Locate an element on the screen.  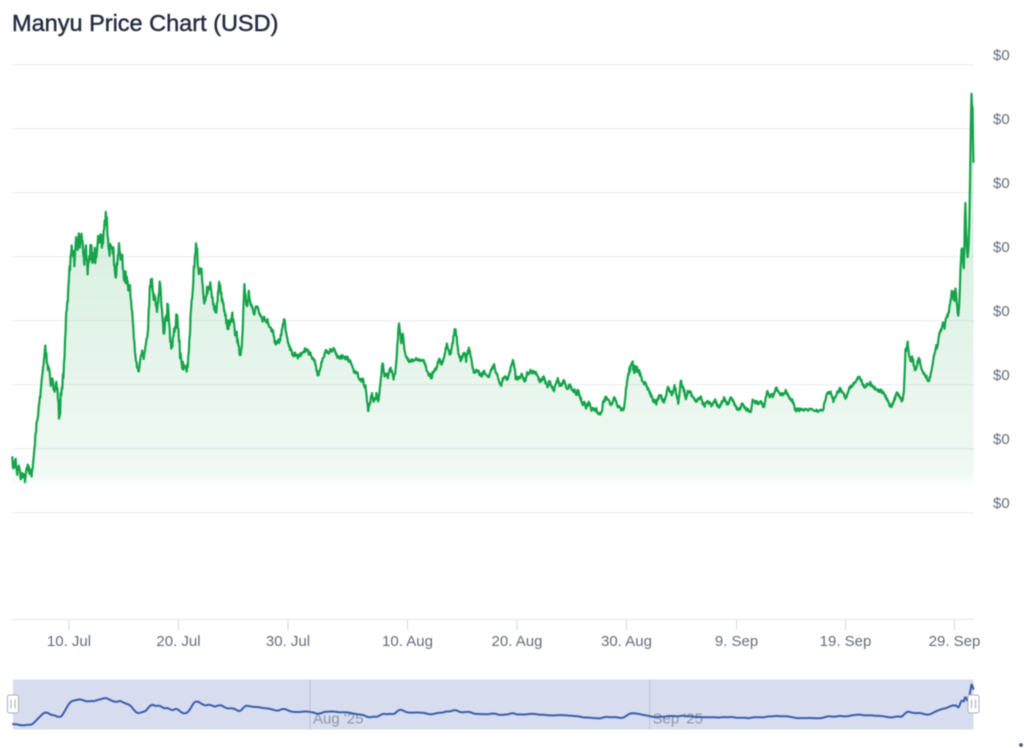
svg-text: 19. Sep is located at coordinates (846, 641).